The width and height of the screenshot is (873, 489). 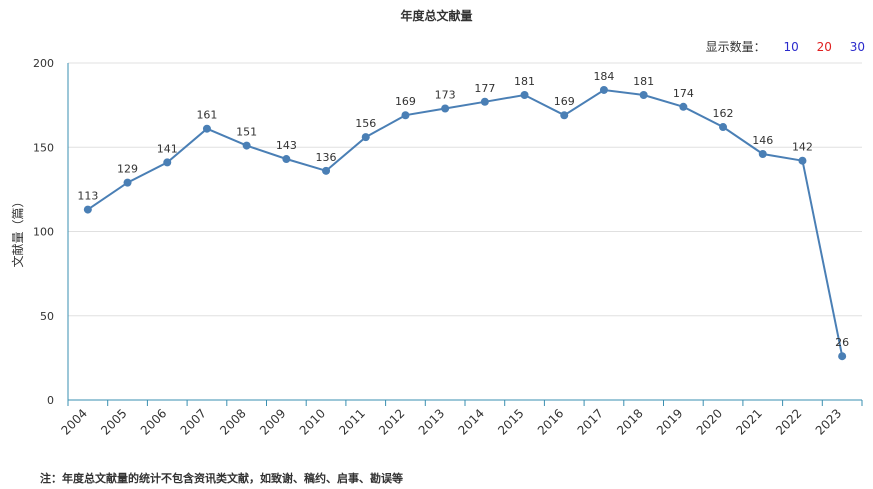 I want to click on data-label: 161, so click(x=206, y=115).